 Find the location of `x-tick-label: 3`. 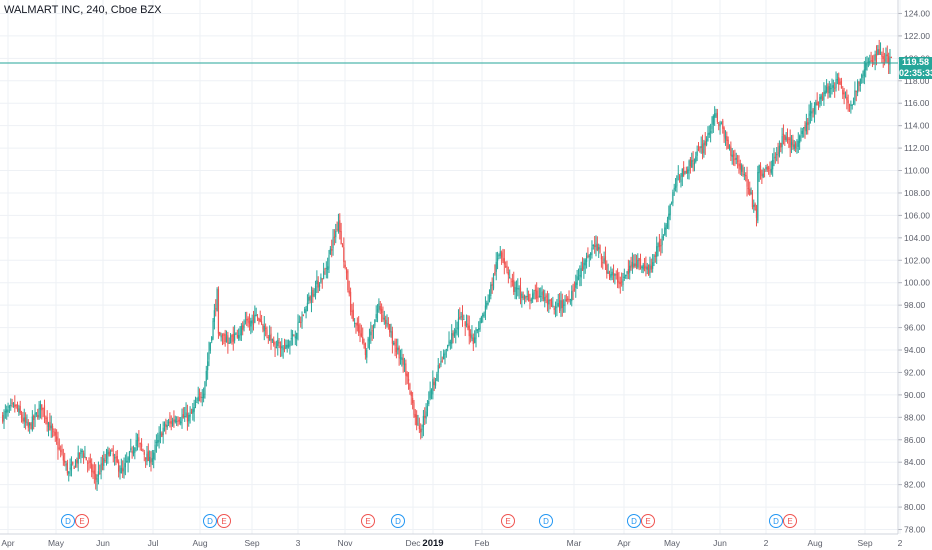

x-tick-label: 3 is located at coordinates (298, 543).